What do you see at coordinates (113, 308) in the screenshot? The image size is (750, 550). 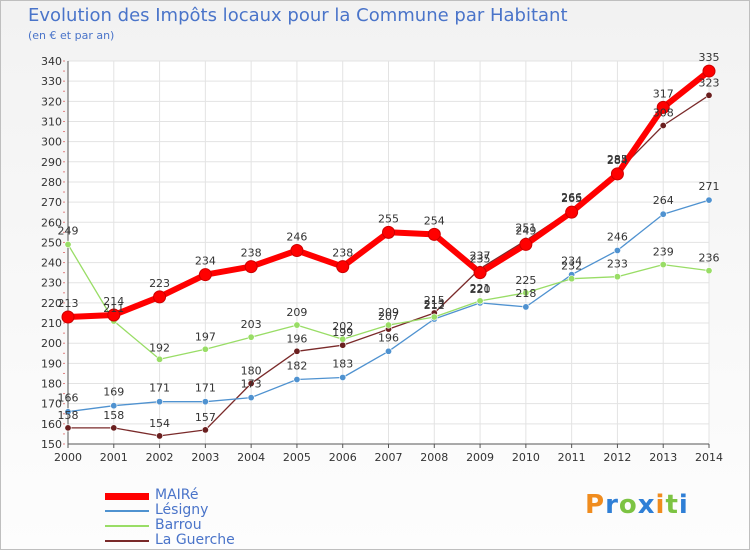 I see `data-label: 211` at bounding box center [113, 308].